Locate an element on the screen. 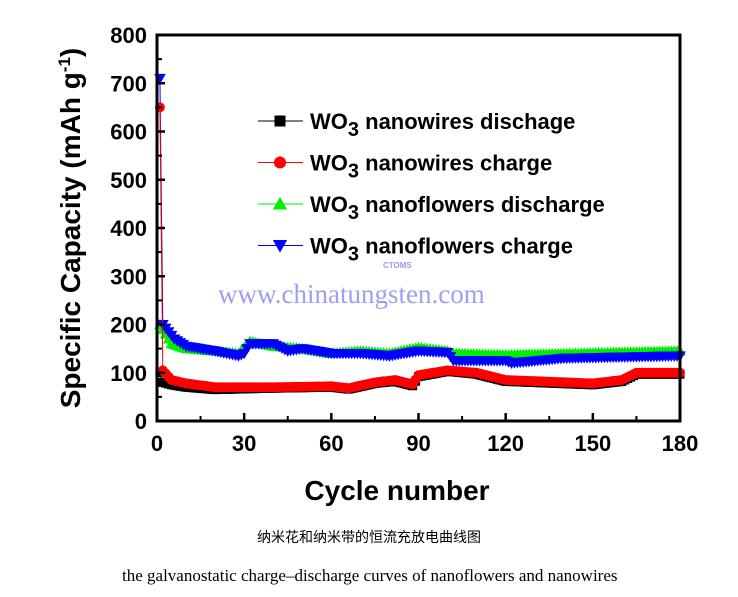  y-tick-label: 100 is located at coordinates (128, 373).